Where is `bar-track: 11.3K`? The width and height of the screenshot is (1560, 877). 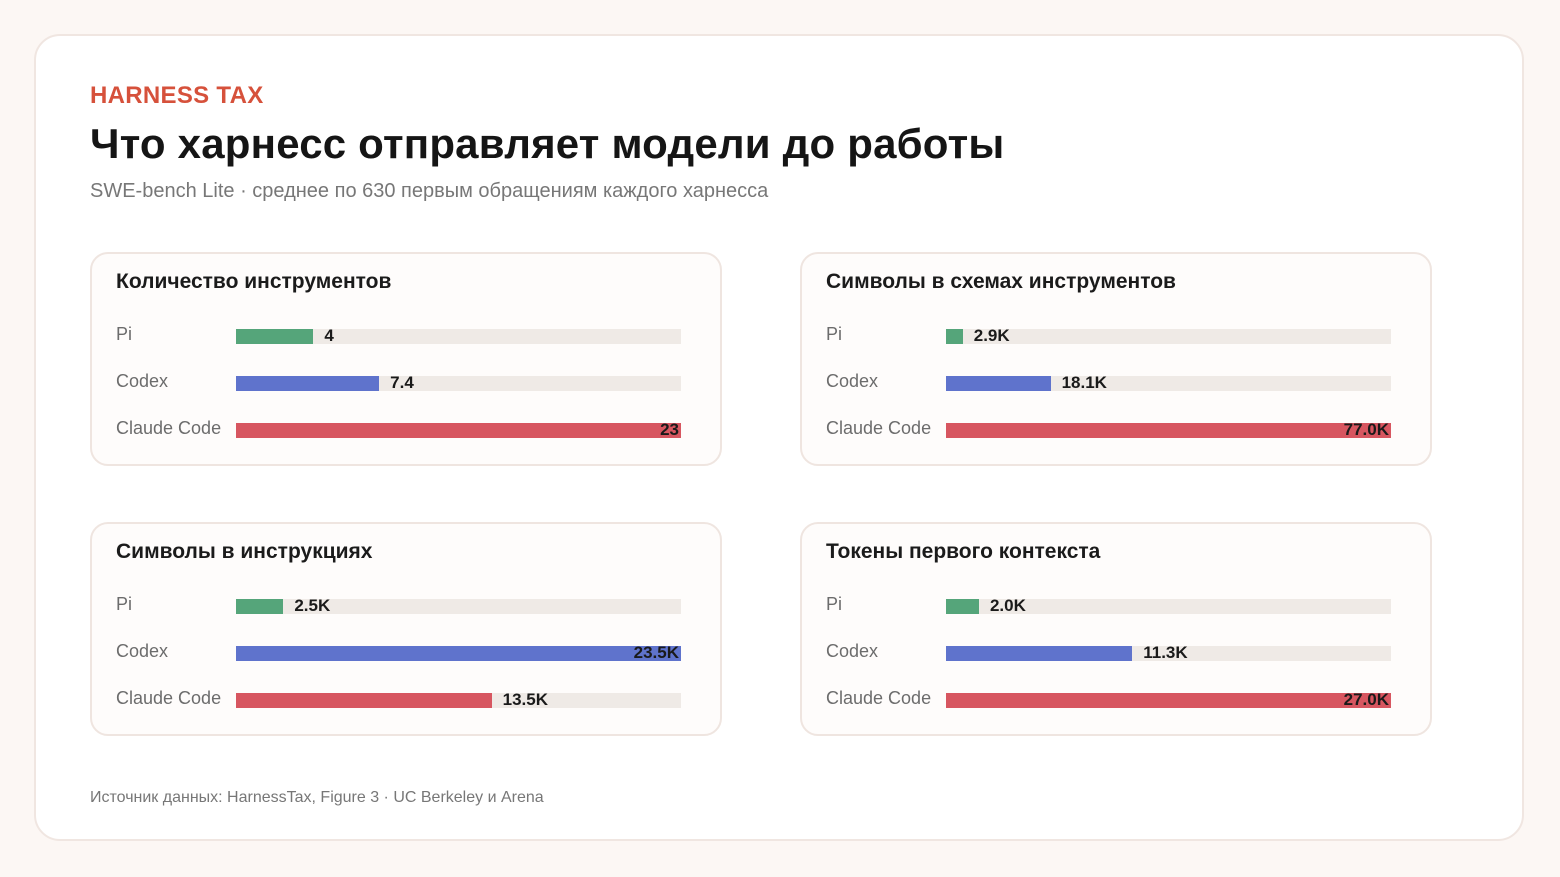 bar-track: 11.3K is located at coordinates (1168, 652).